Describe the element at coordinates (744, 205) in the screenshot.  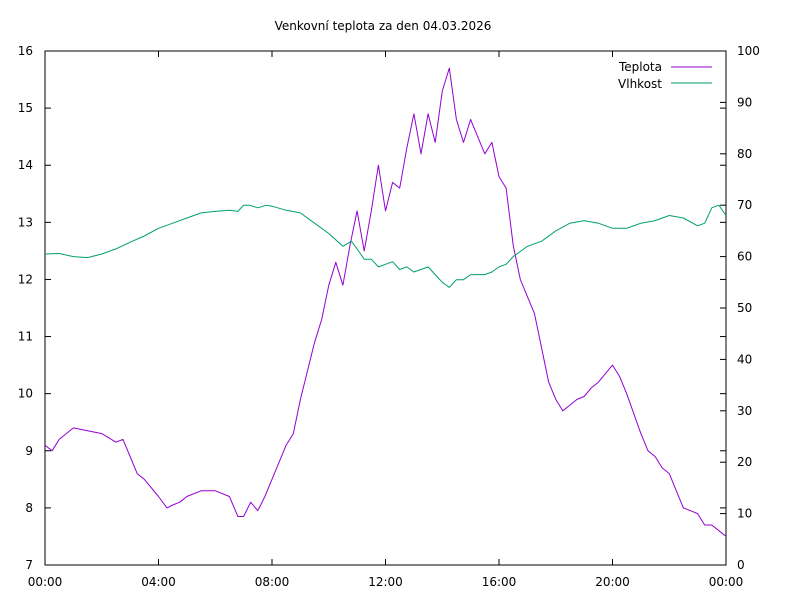
I see `y-tick-label-right-7: 70` at that location.